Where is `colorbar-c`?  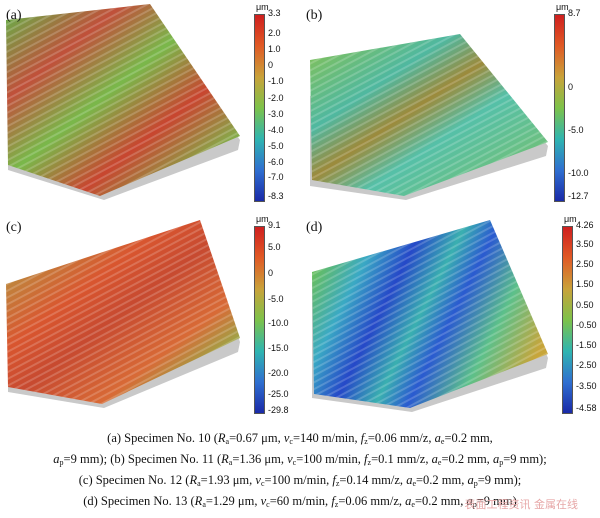
colorbar-c is located at coordinates (259, 320).